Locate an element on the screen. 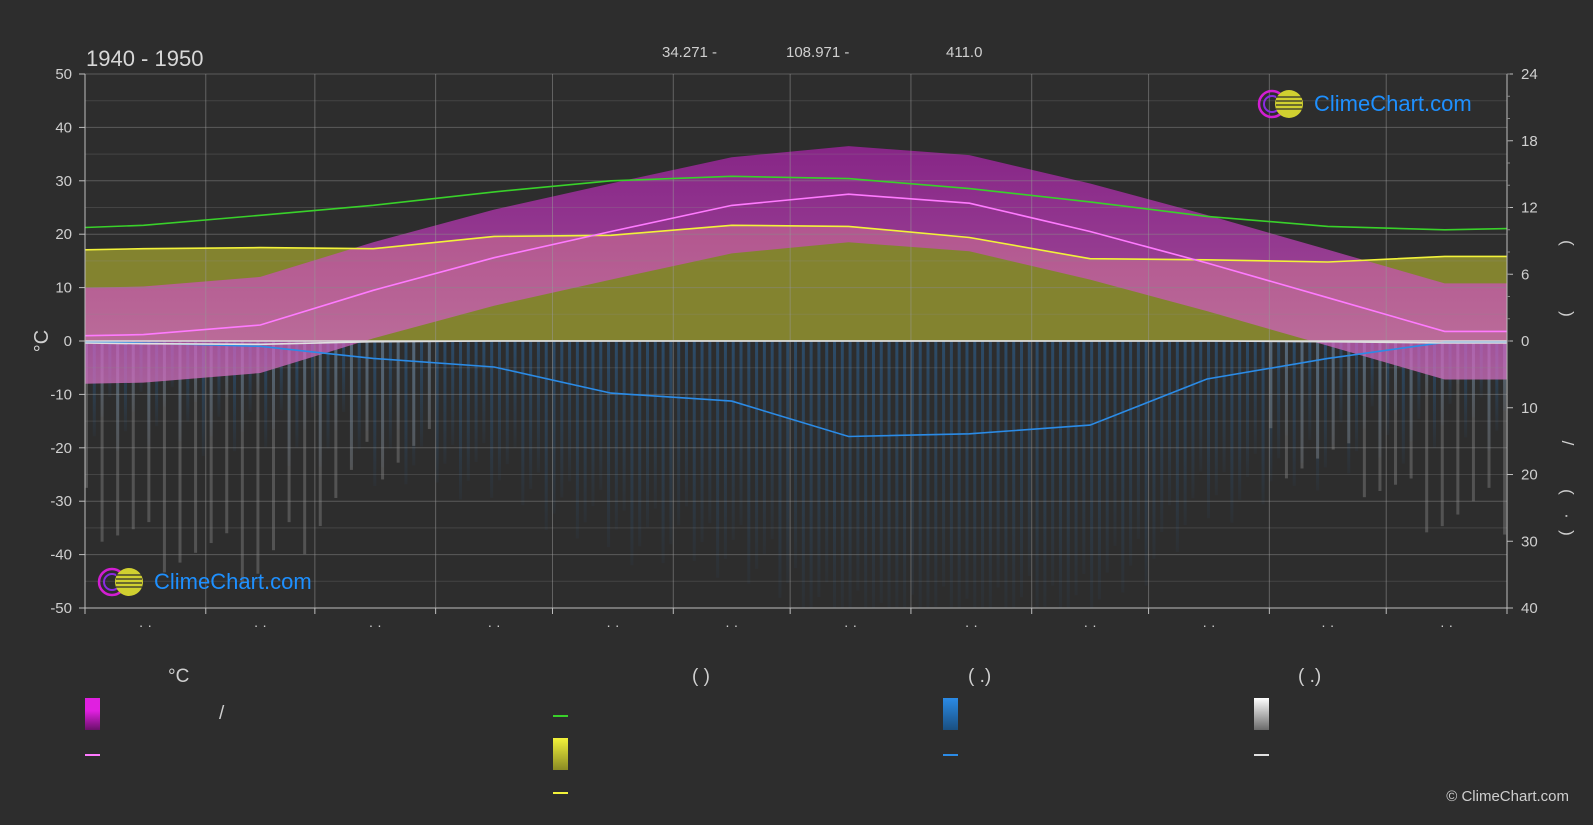  logo-text: ClimeChart.com is located at coordinates (1393, 103).